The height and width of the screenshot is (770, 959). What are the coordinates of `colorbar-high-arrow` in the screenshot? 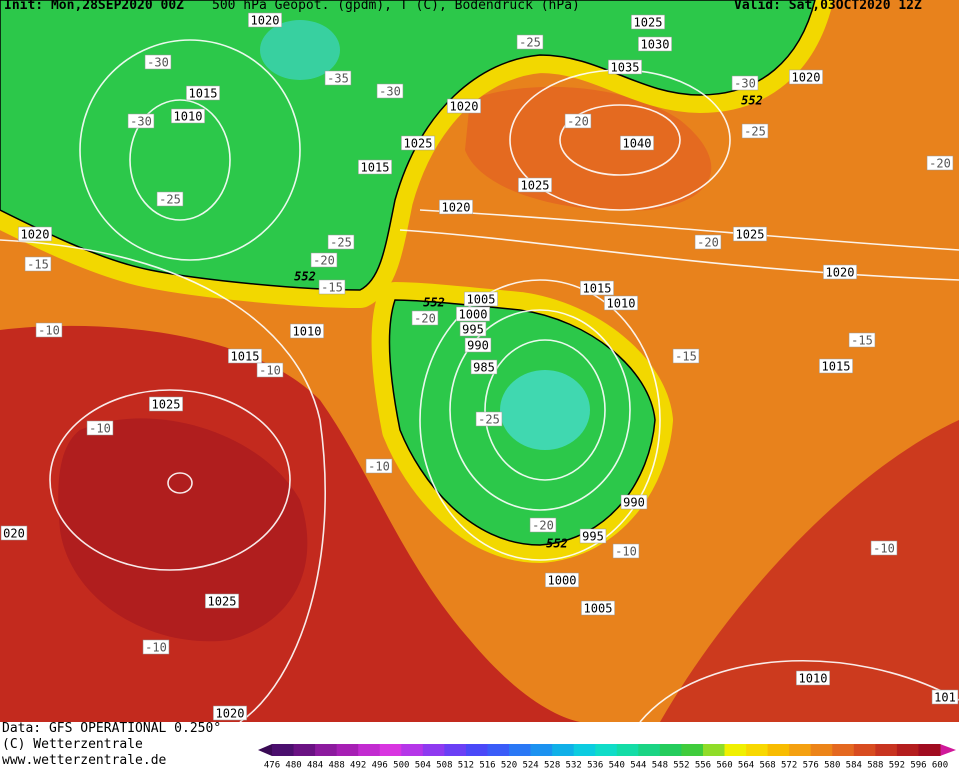 It's located at (948, 750).